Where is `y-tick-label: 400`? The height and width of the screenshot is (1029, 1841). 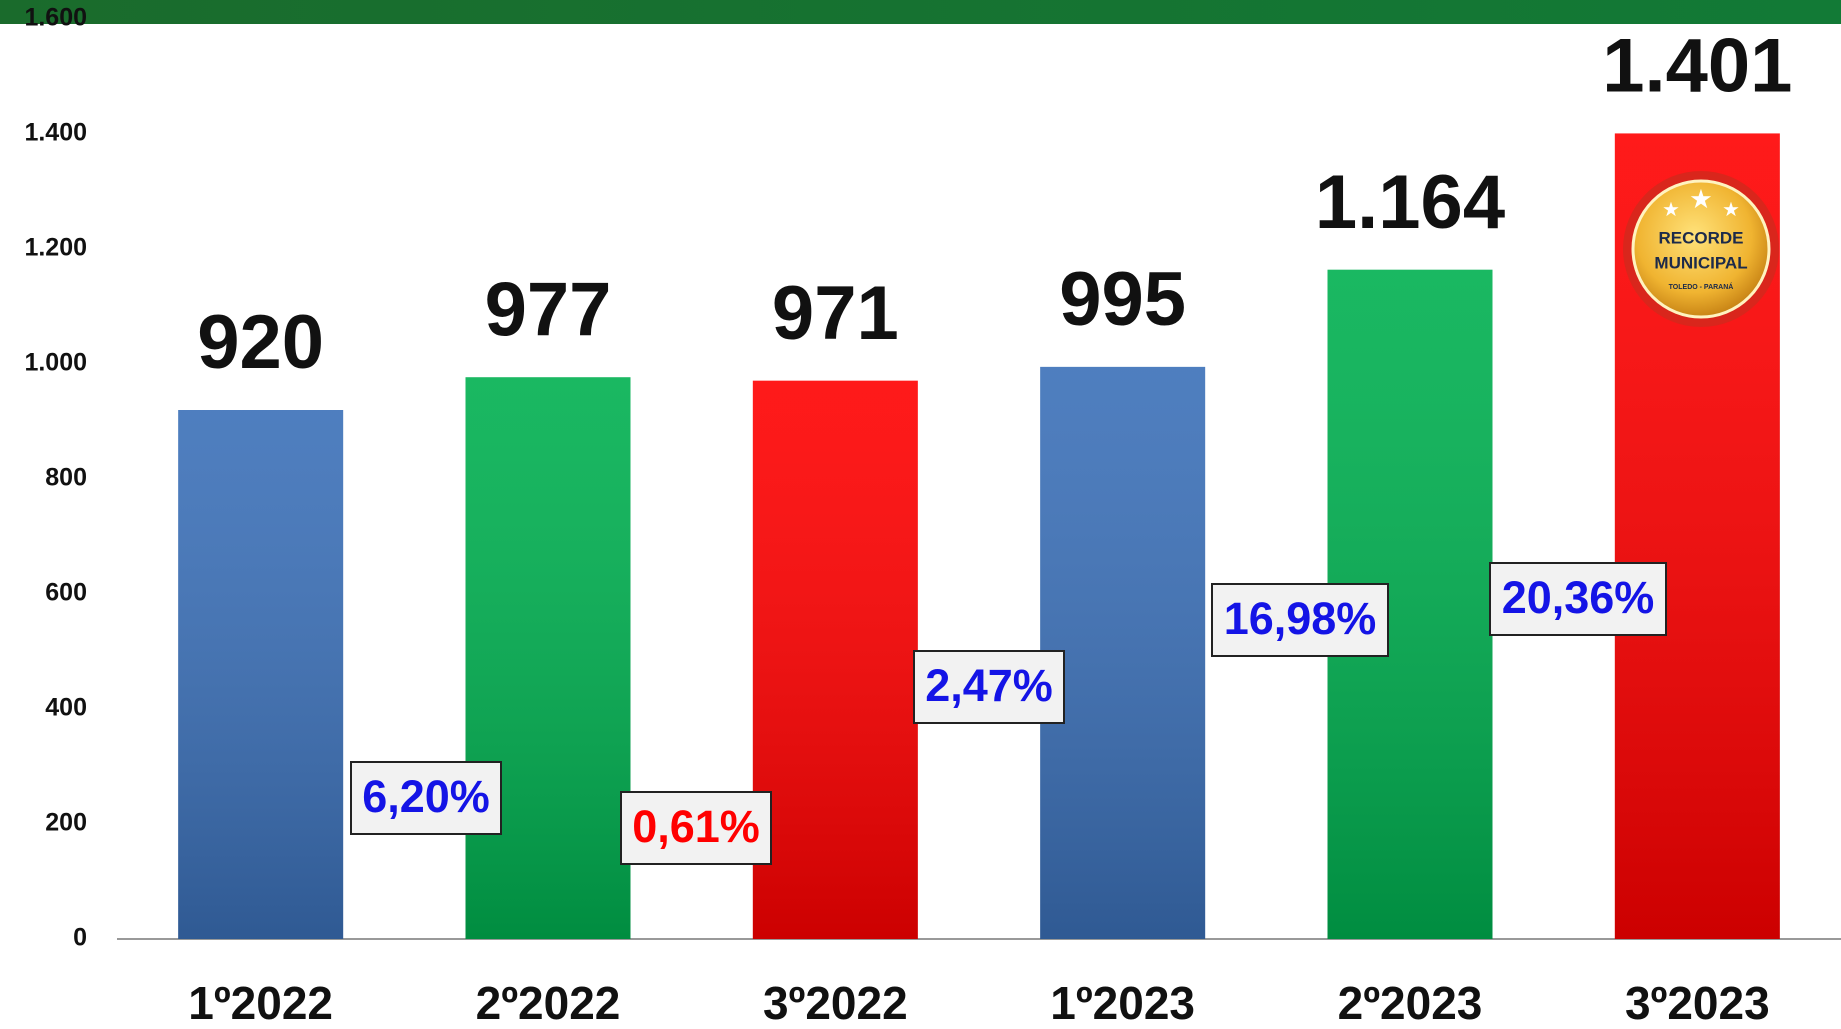
y-tick-label: 400 is located at coordinates (66, 708).